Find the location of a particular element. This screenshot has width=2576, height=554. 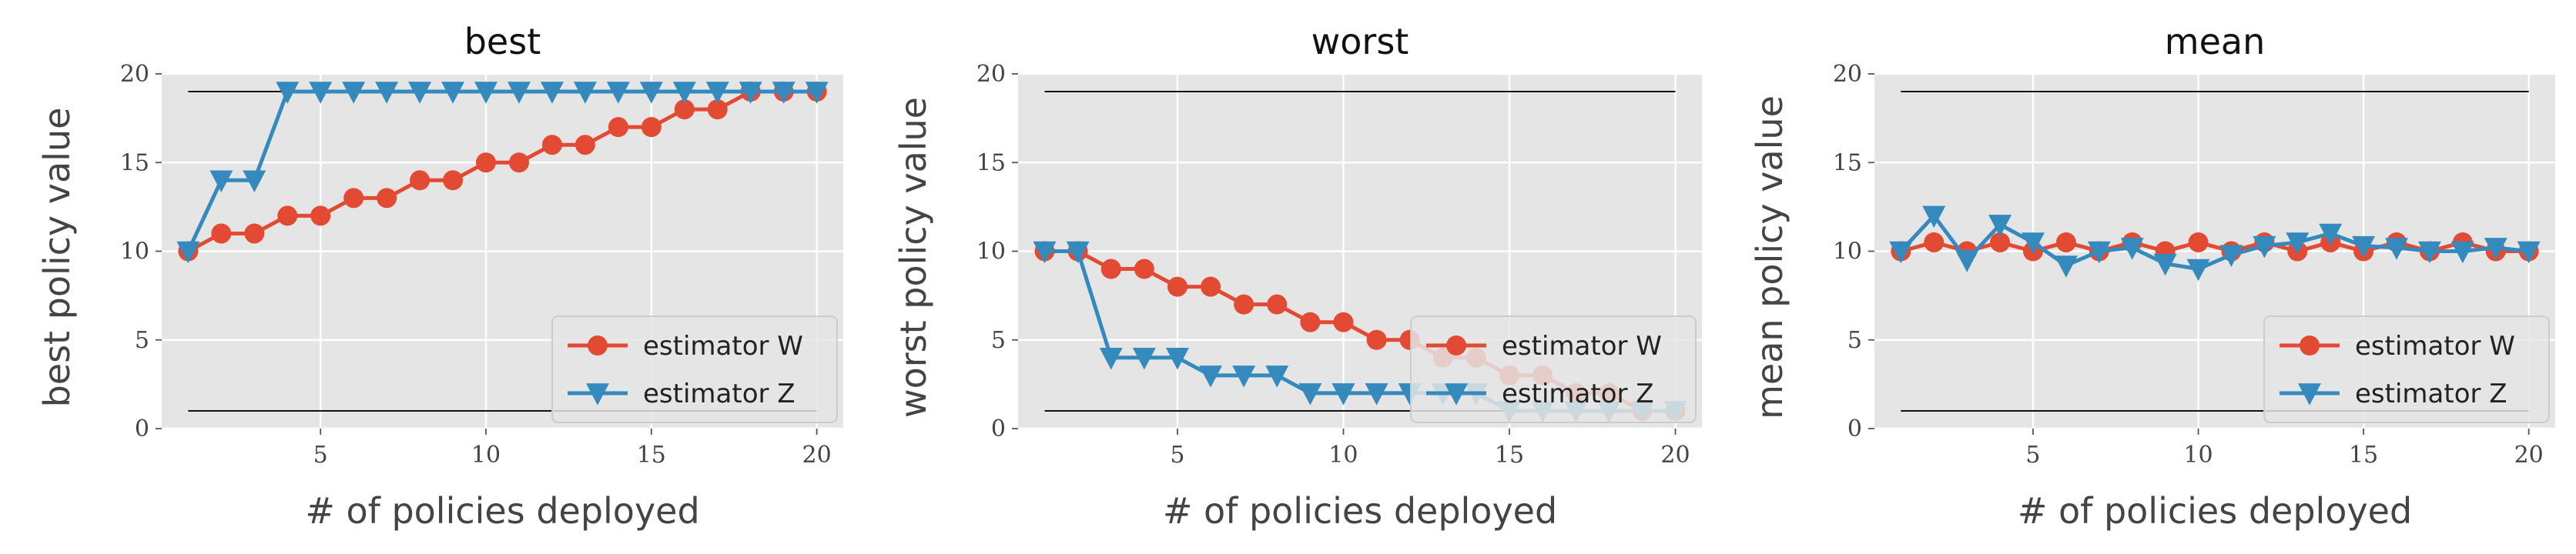

y-axis-label: worst policy value is located at coordinates (914, 258).